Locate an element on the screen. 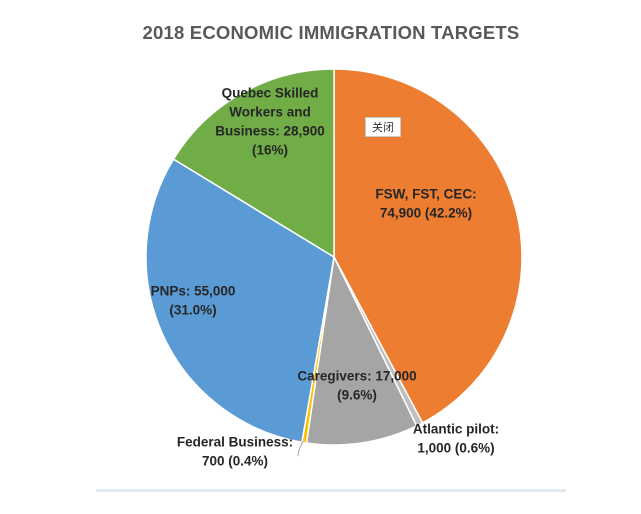 The height and width of the screenshot is (514, 641). slice-label-line: (31.0%) is located at coordinates (192, 310).